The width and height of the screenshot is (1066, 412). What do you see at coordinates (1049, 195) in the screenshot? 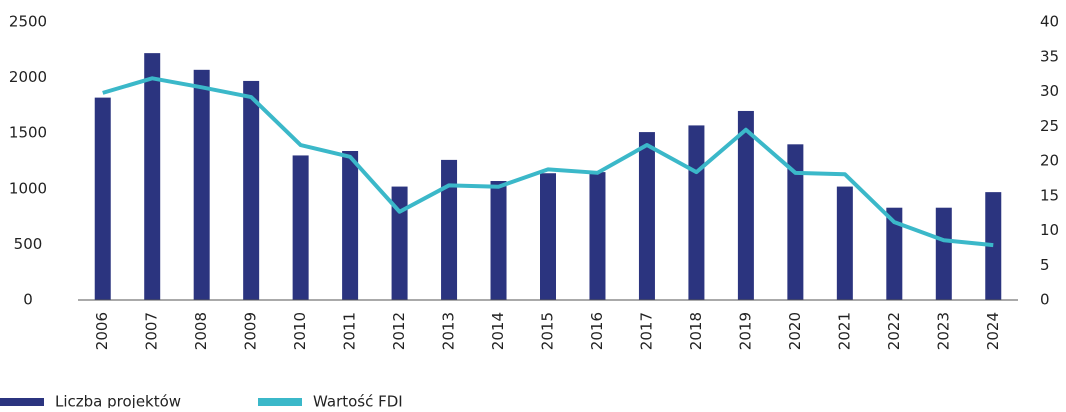
I see `y2-tick-label: 15` at bounding box center [1049, 195].